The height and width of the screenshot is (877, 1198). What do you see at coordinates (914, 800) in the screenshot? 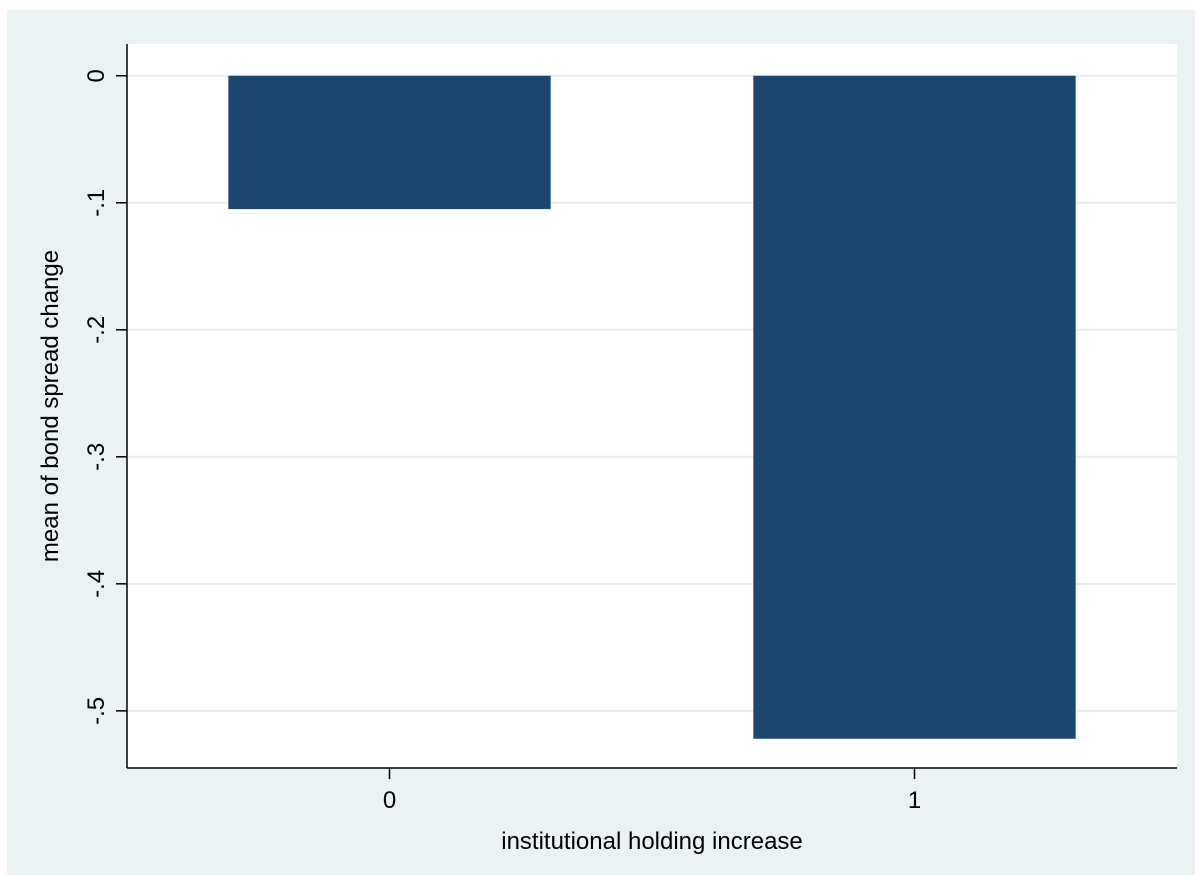
I see `x-tick-label: 1` at bounding box center [914, 800].